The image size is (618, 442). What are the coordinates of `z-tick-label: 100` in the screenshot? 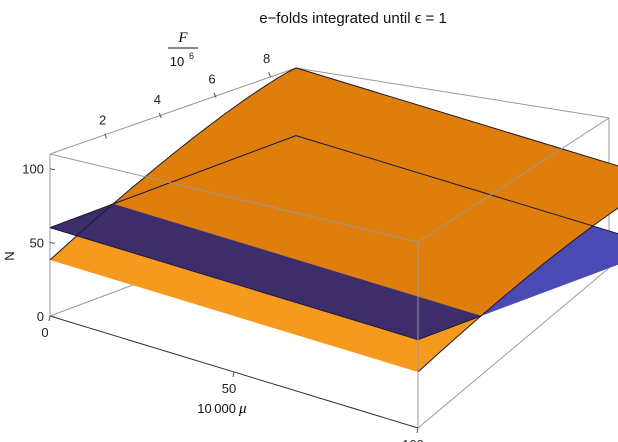 It's located at (33, 169).